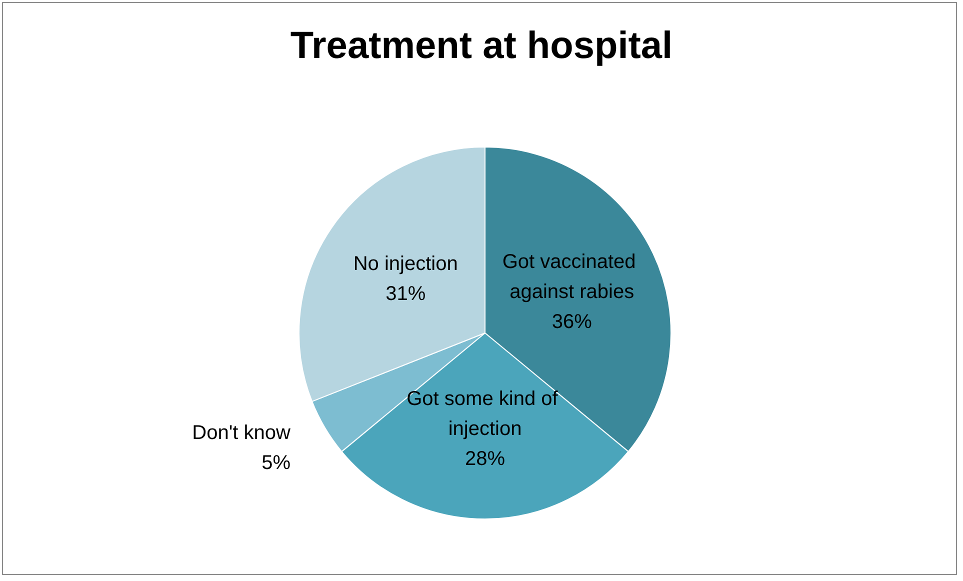  What do you see at coordinates (406, 294) in the screenshot?
I see `data-label: 31%` at bounding box center [406, 294].